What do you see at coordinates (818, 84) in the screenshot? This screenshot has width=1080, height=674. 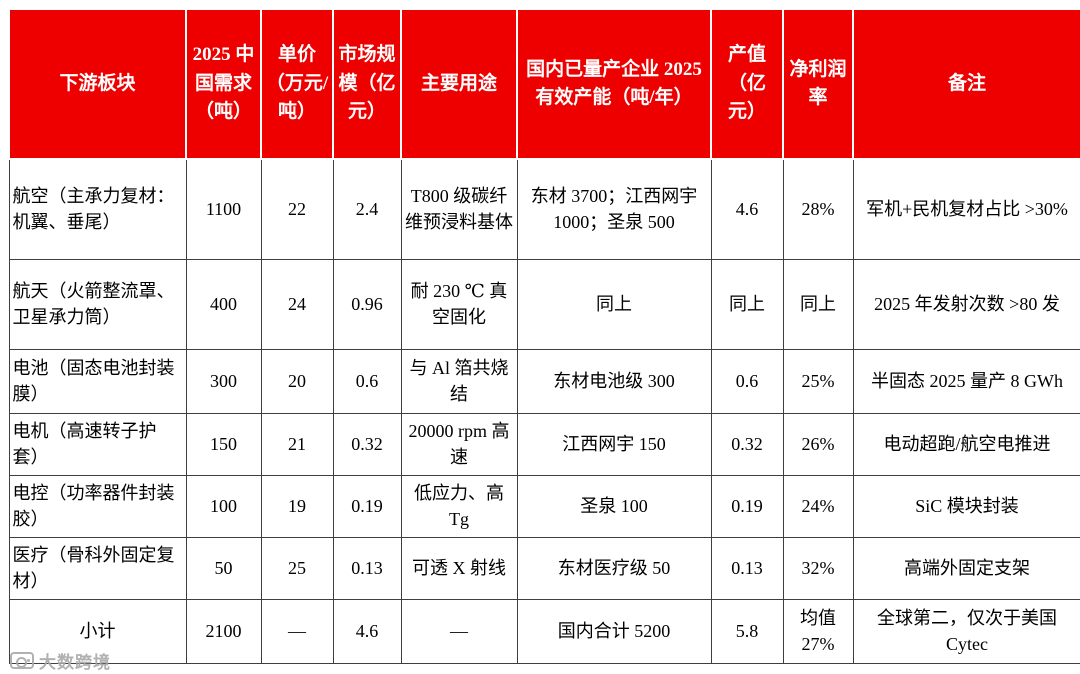 I see `header-net-margin: 净利润率` at bounding box center [818, 84].